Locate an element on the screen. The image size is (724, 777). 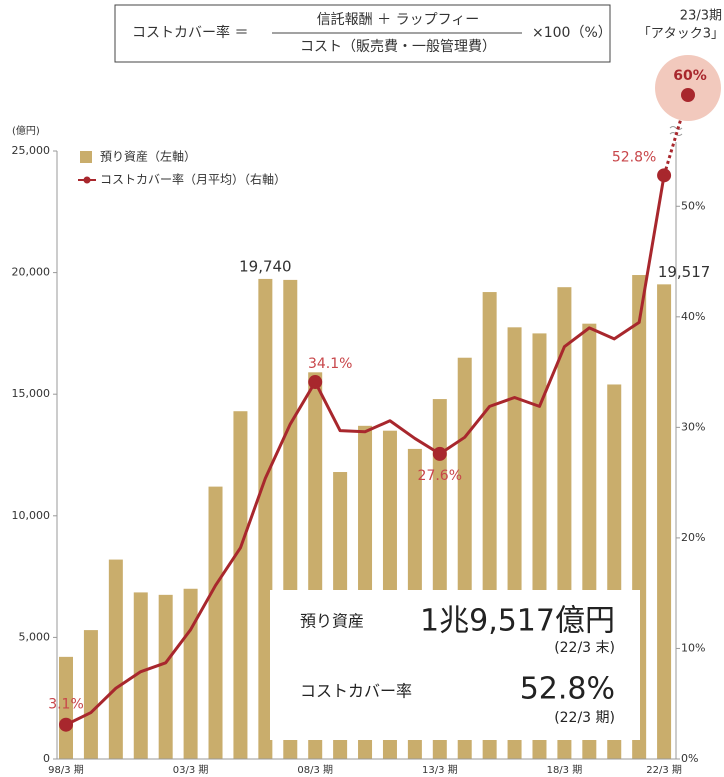
x-tick-label: 22/3 期 is located at coordinates (664, 770).